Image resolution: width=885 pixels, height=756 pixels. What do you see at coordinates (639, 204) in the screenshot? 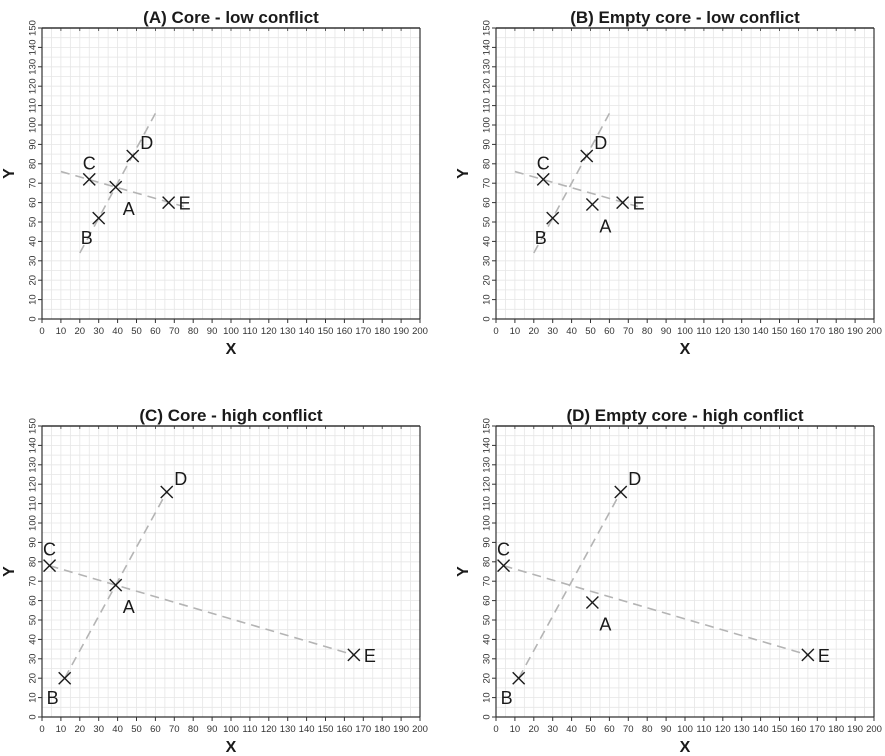
I see `point-label: E` at bounding box center [639, 204].